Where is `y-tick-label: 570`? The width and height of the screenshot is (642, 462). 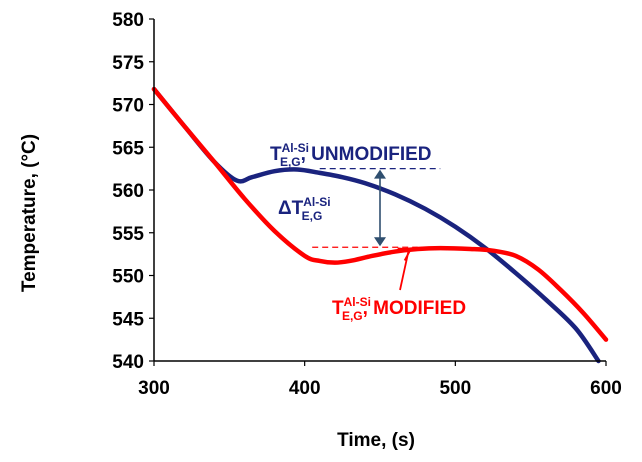
y-tick-label: 570 is located at coordinates (128, 106).